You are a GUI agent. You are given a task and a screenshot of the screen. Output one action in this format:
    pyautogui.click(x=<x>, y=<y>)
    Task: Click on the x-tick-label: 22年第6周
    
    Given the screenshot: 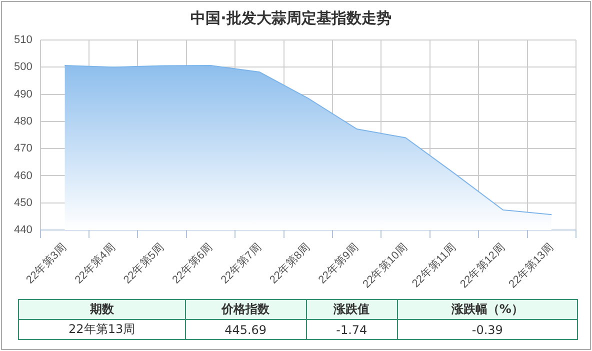 What is the action you would take?
    pyautogui.click(x=193, y=263)
    